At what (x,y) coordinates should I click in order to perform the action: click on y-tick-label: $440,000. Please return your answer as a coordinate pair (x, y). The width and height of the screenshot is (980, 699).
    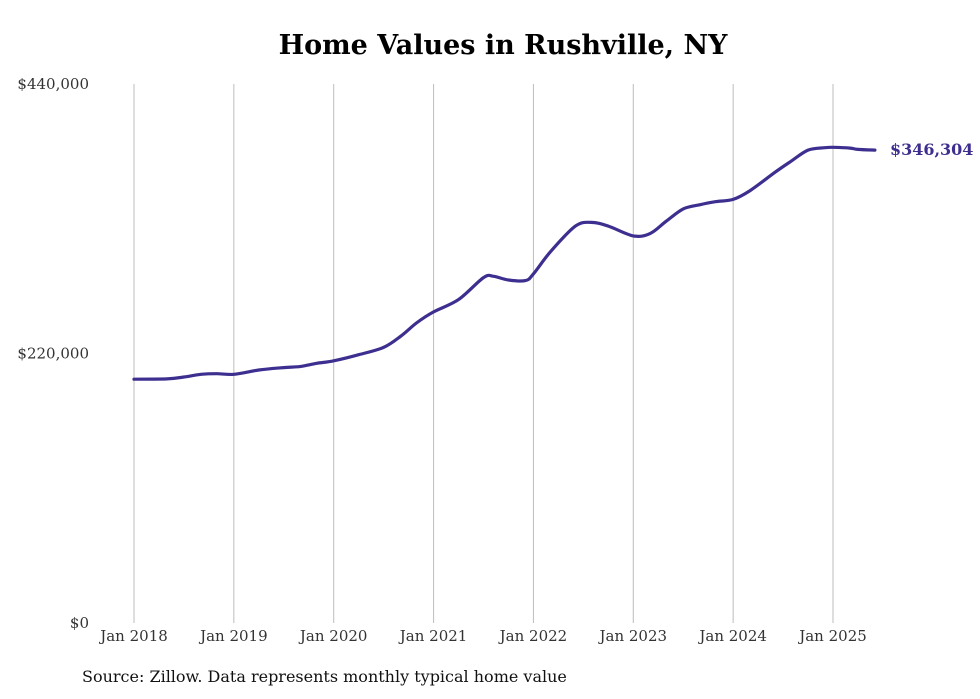
    Looking at the image, I should click on (53, 84).